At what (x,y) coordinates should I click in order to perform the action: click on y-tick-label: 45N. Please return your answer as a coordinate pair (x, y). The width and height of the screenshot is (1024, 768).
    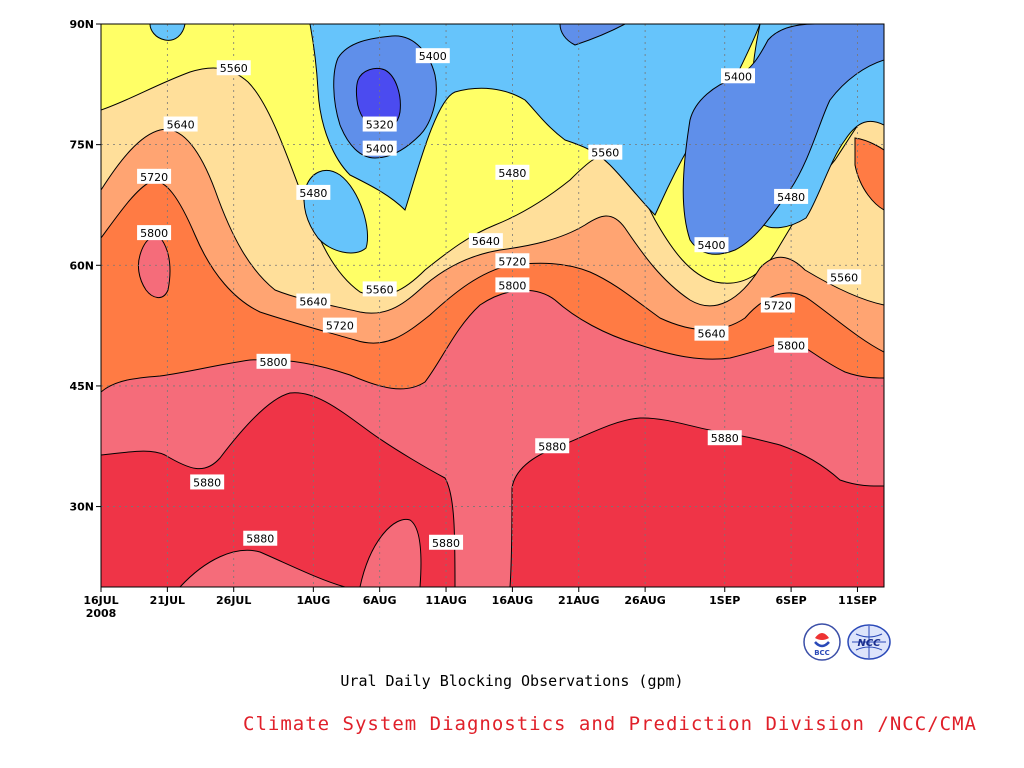
    Looking at the image, I should click on (81, 386).